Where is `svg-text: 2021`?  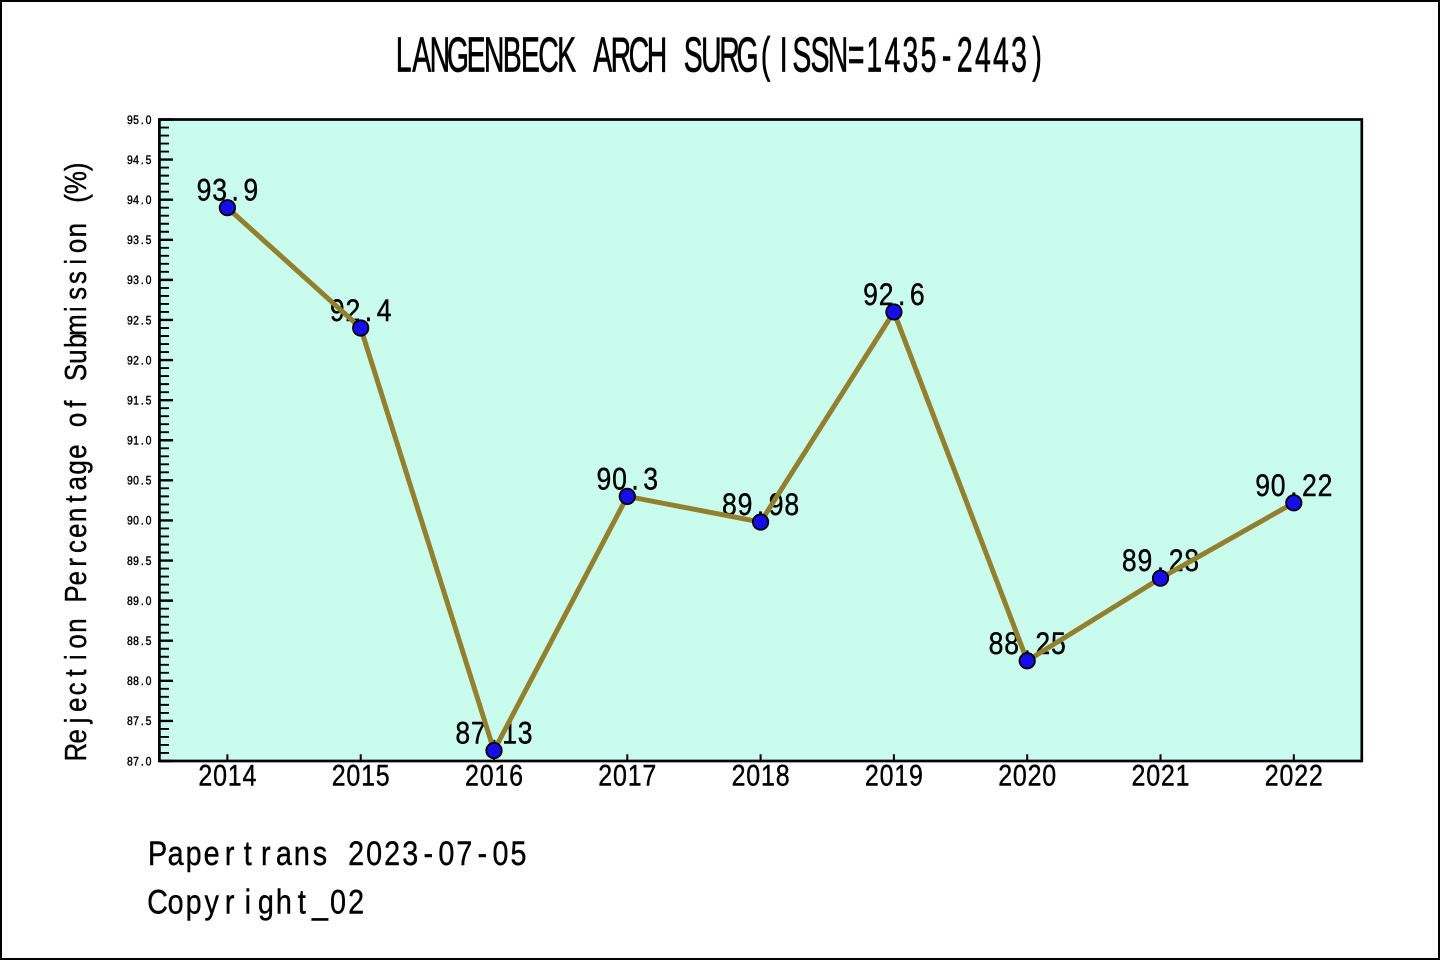
svg-text: 2021 is located at coordinates (1161, 775).